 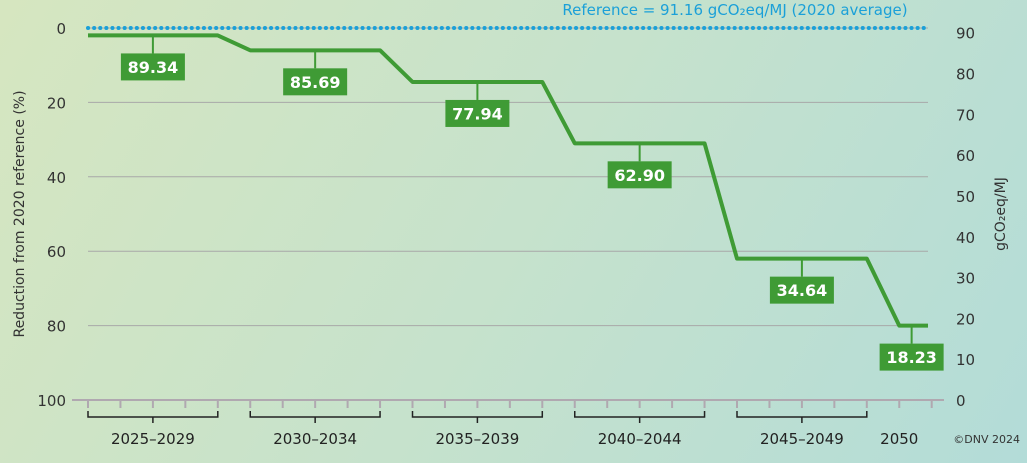 I want to click on value-label: 18.23, so click(x=911, y=357).